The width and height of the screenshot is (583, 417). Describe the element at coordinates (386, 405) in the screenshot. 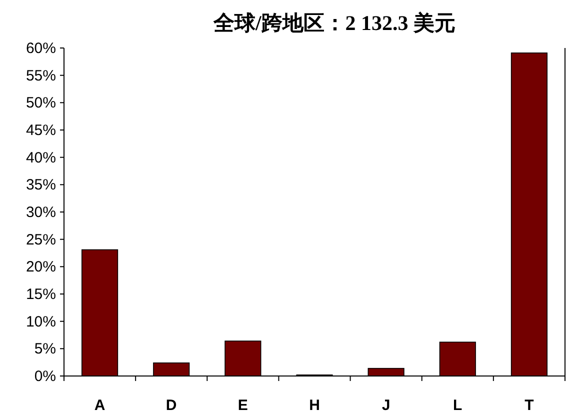

I see `x-tick-label: J` at that location.